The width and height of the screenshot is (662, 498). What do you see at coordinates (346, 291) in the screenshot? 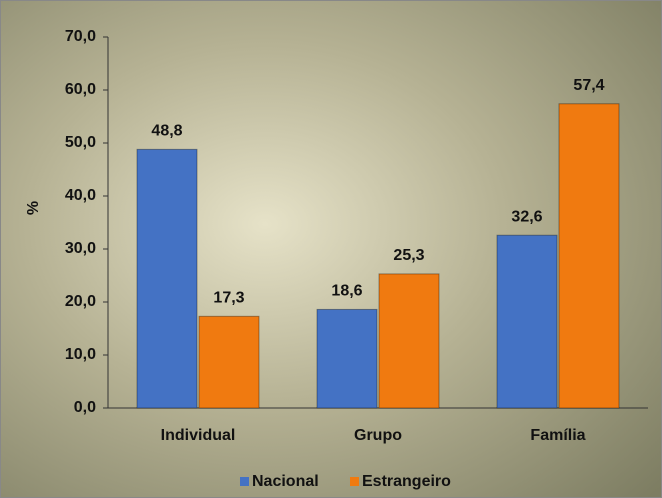
I see `value-label: 18,6` at bounding box center [346, 291].